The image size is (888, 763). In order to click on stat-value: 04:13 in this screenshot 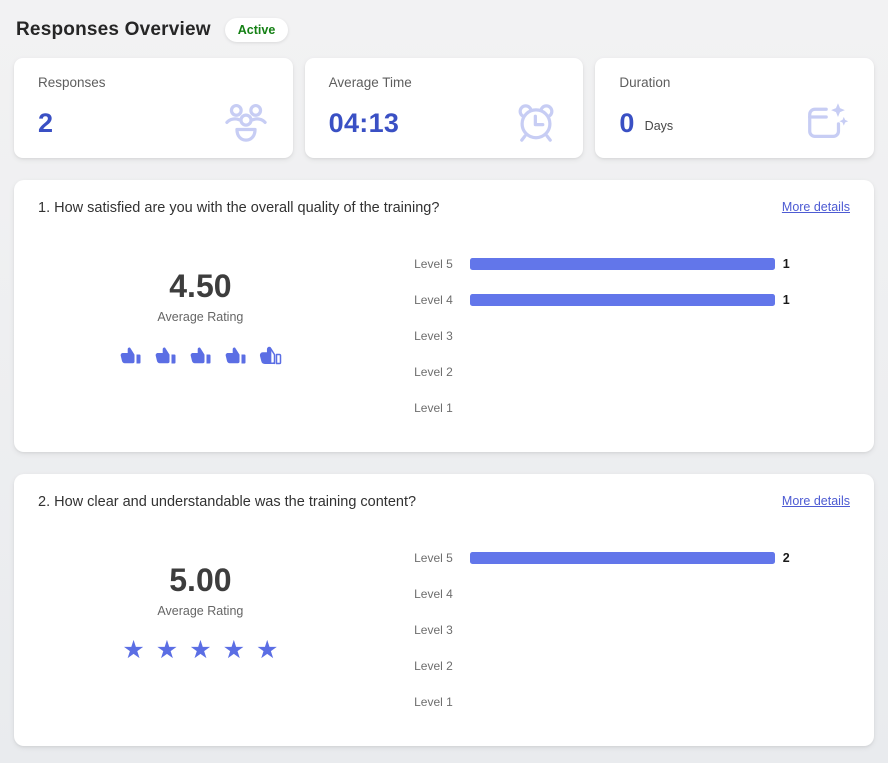, I will do `click(364, 122)`.